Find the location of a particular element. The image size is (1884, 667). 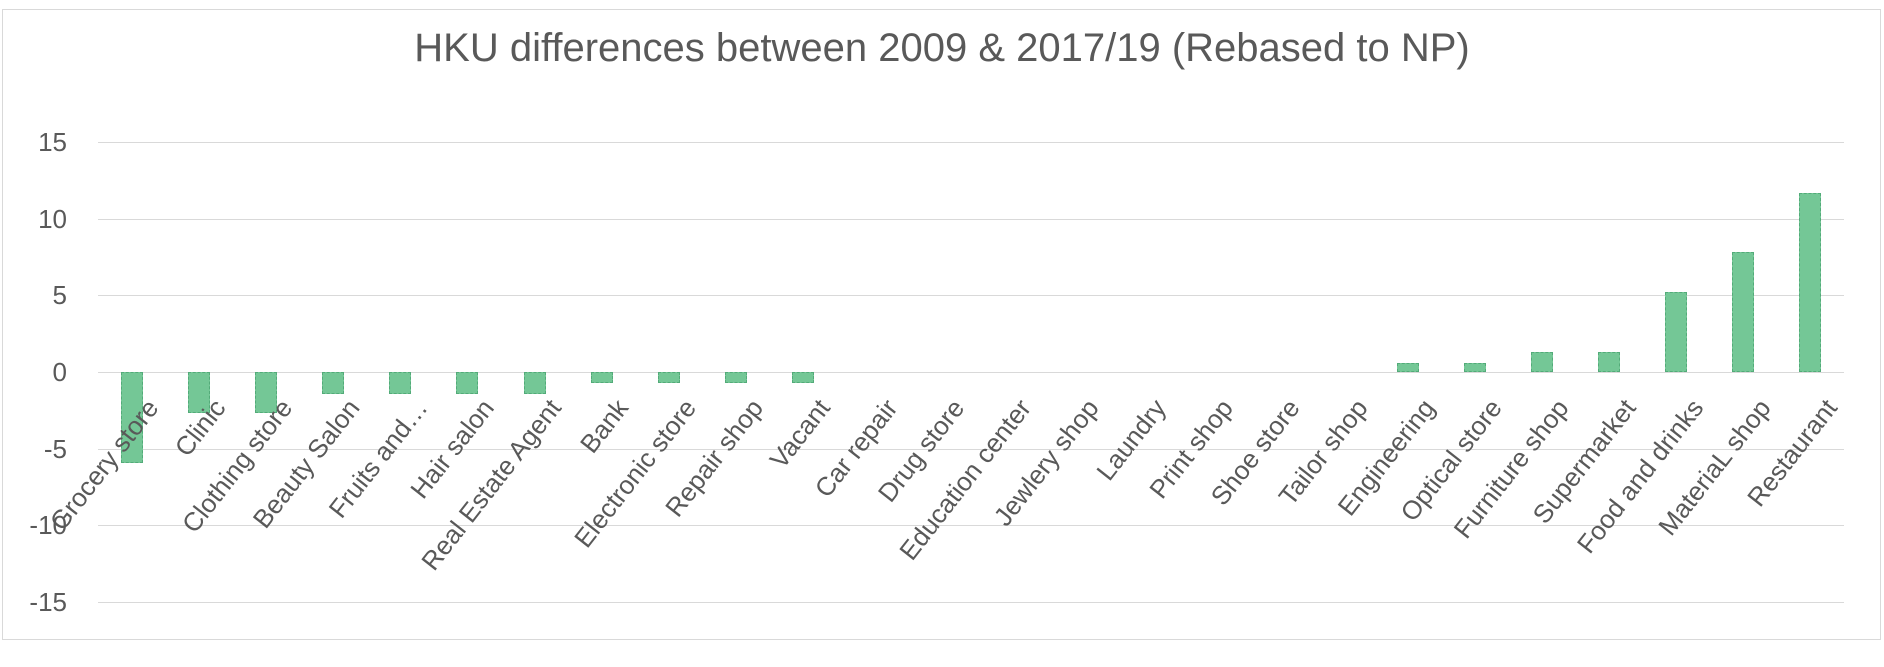

y-axis-tick-label: 15 is located at coordinates (52, 142).